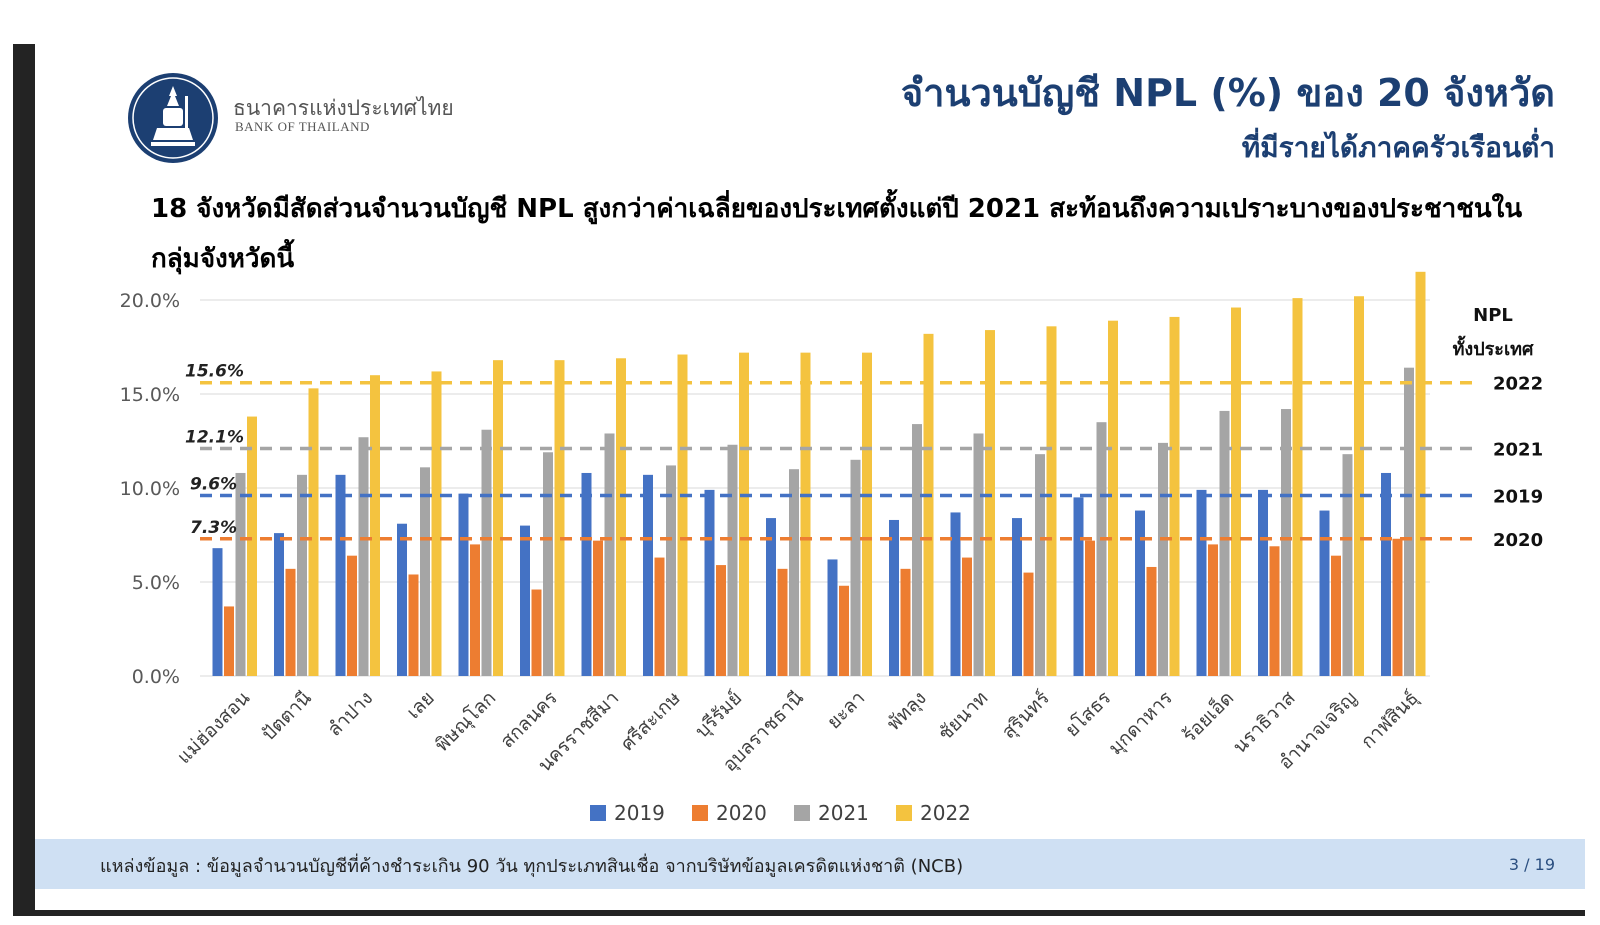 This screenshot has width=1600, height=925. I want to click on reference-year-label: 2019, so click(1518, 497).